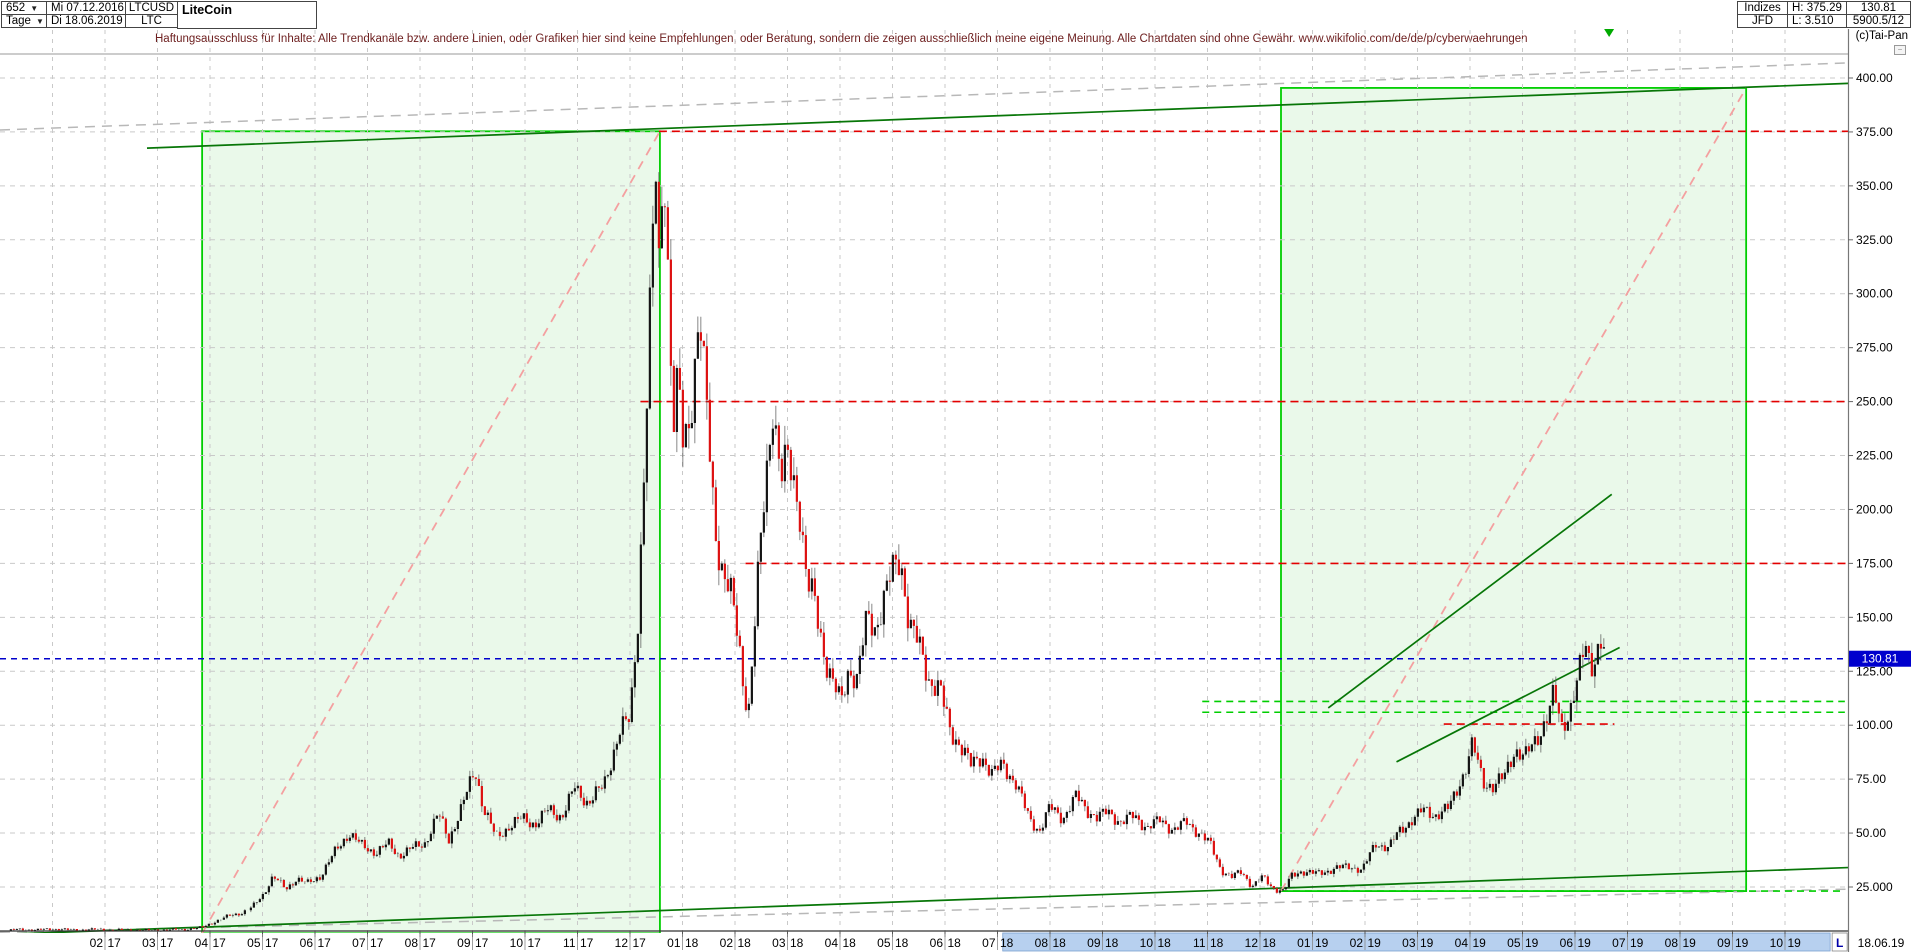 The height and width of the screenshot is (952, 1912). What do you see at coordinates (1874, 725) in the screenshot?
I see `svg-text: 100.00` at bounding box center [1874, 725].